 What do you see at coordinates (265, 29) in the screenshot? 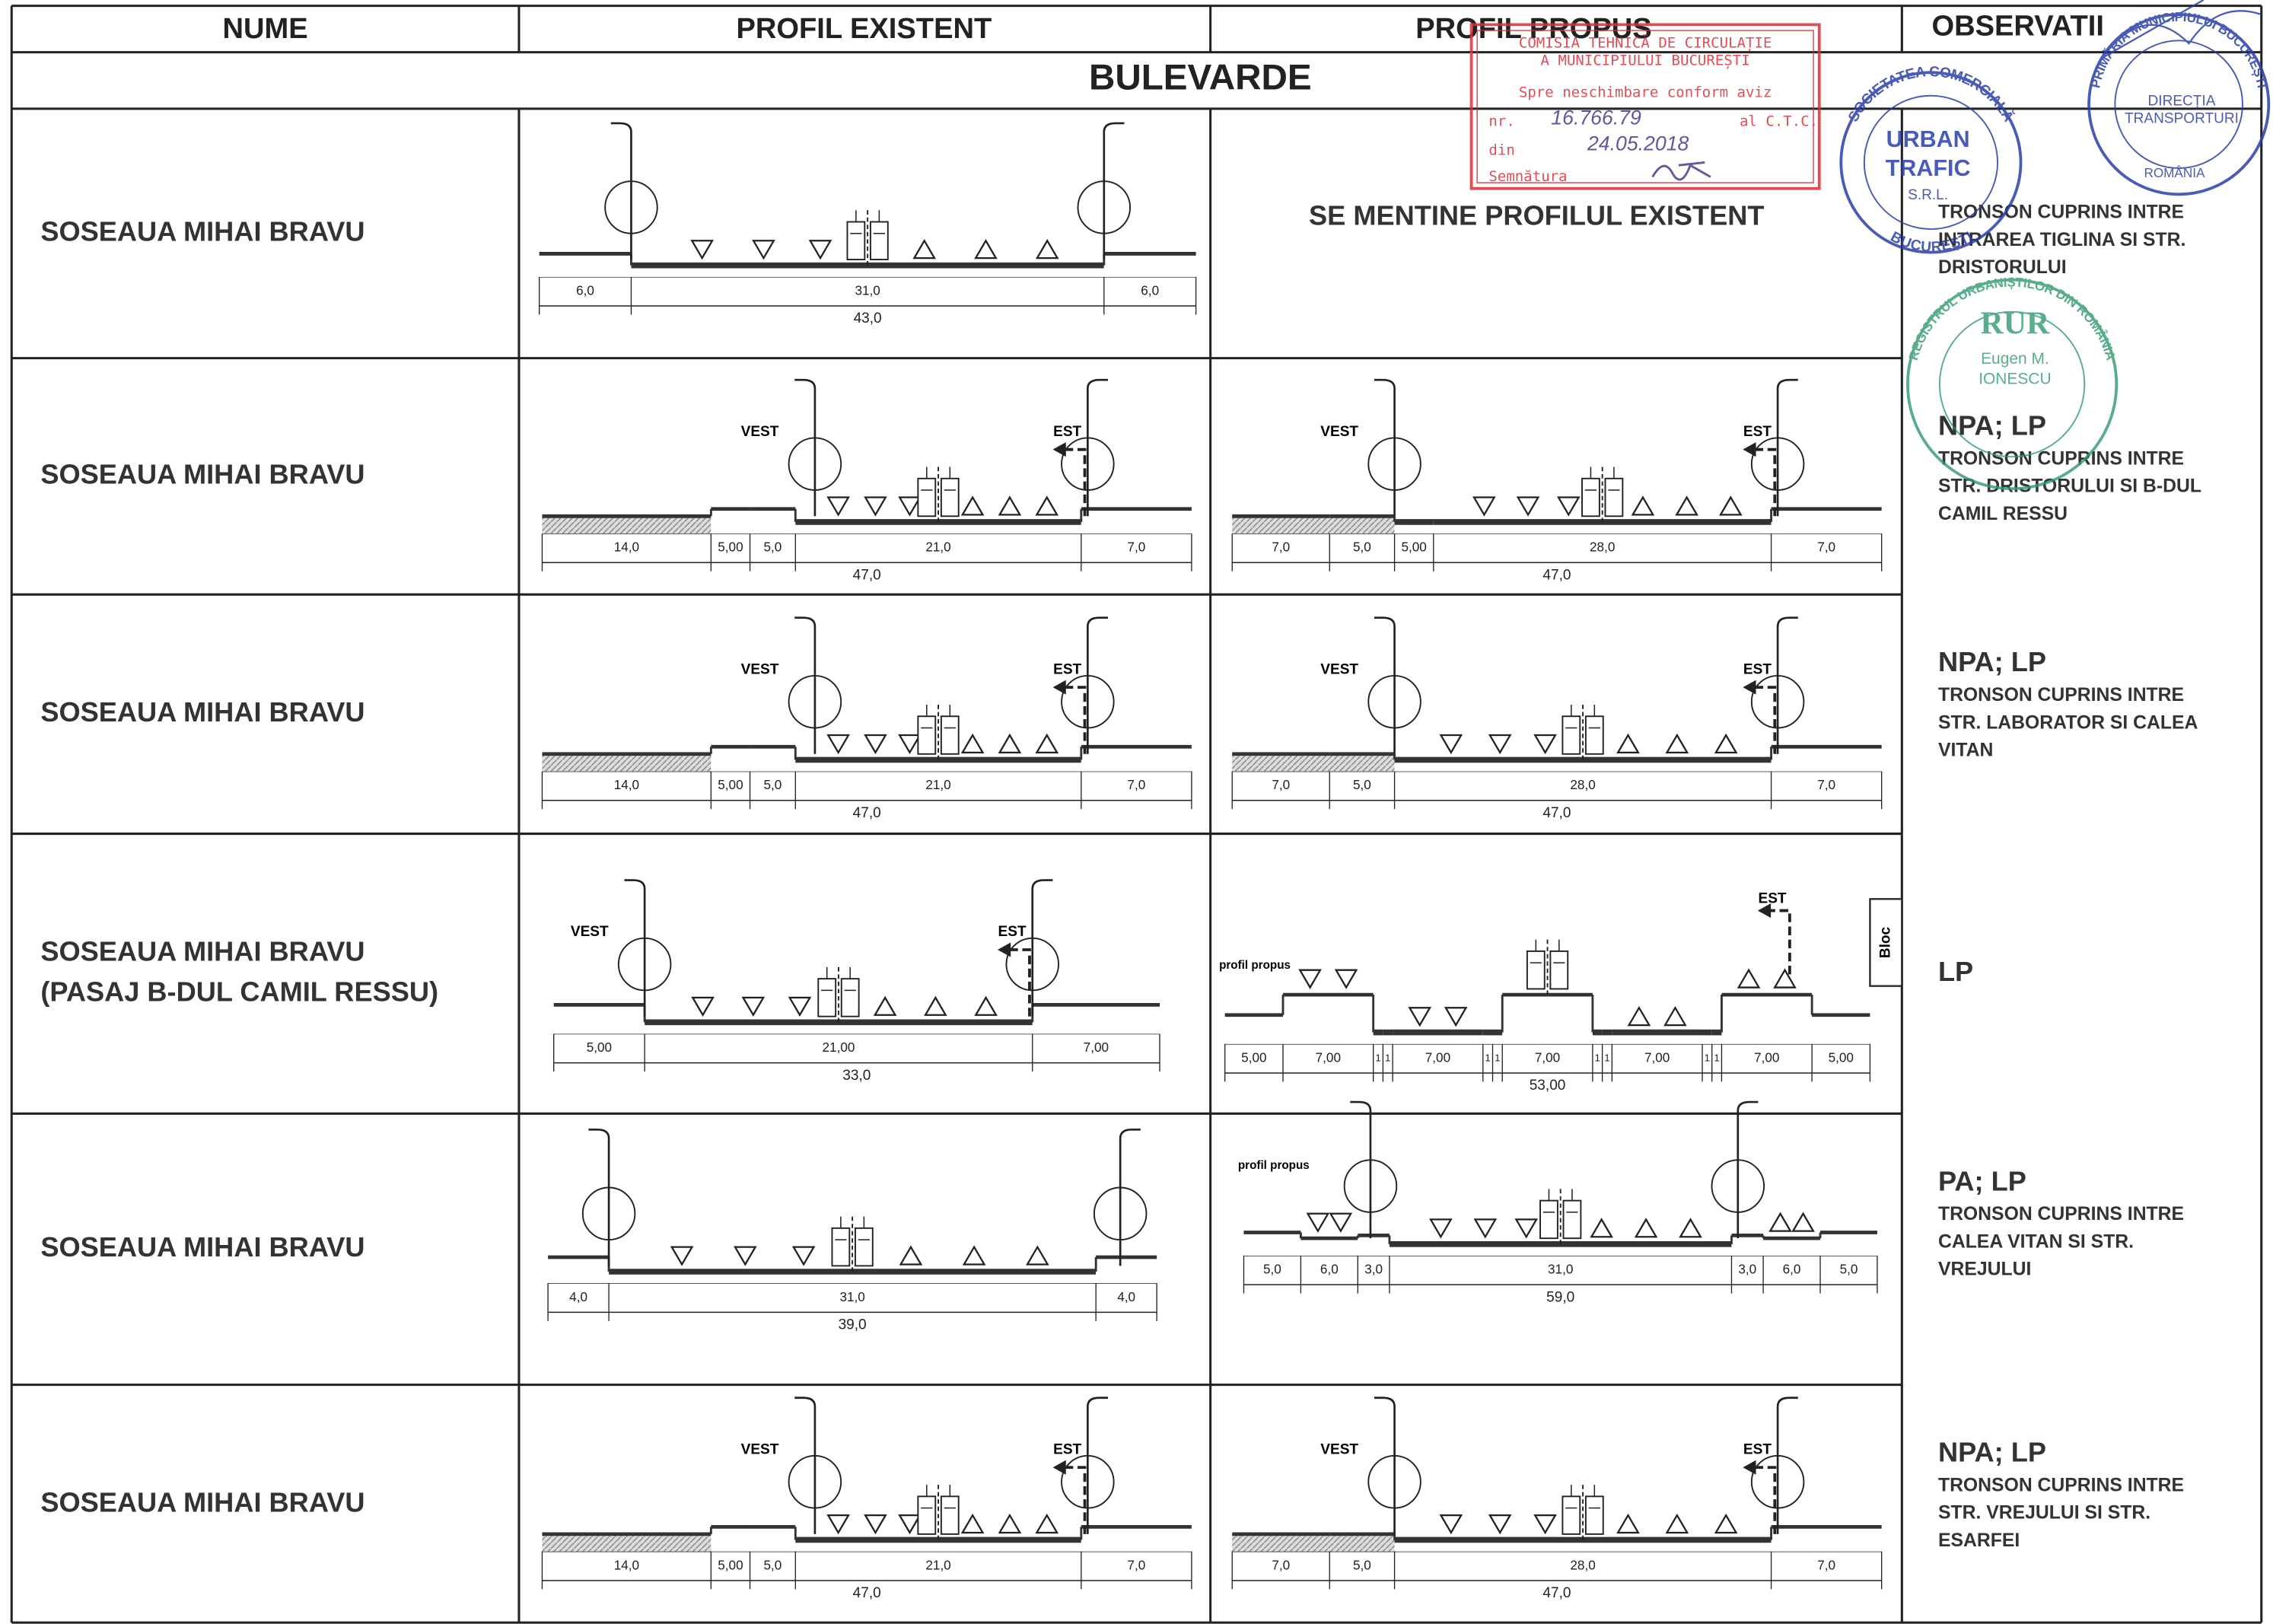
I see `column-header: NUME` at bounding box center [265, 29].